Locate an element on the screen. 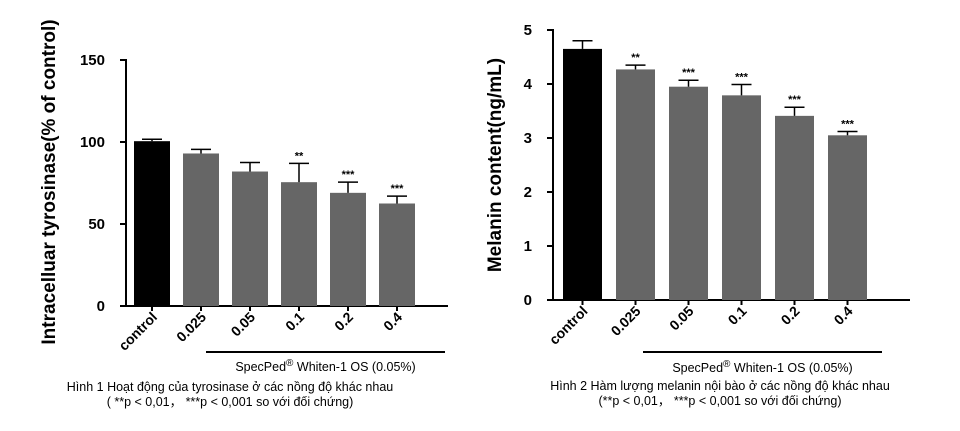 This screenshot has height=431, width=960. chart2-y-tick-label: 4 is located at coordinates (528, 84).